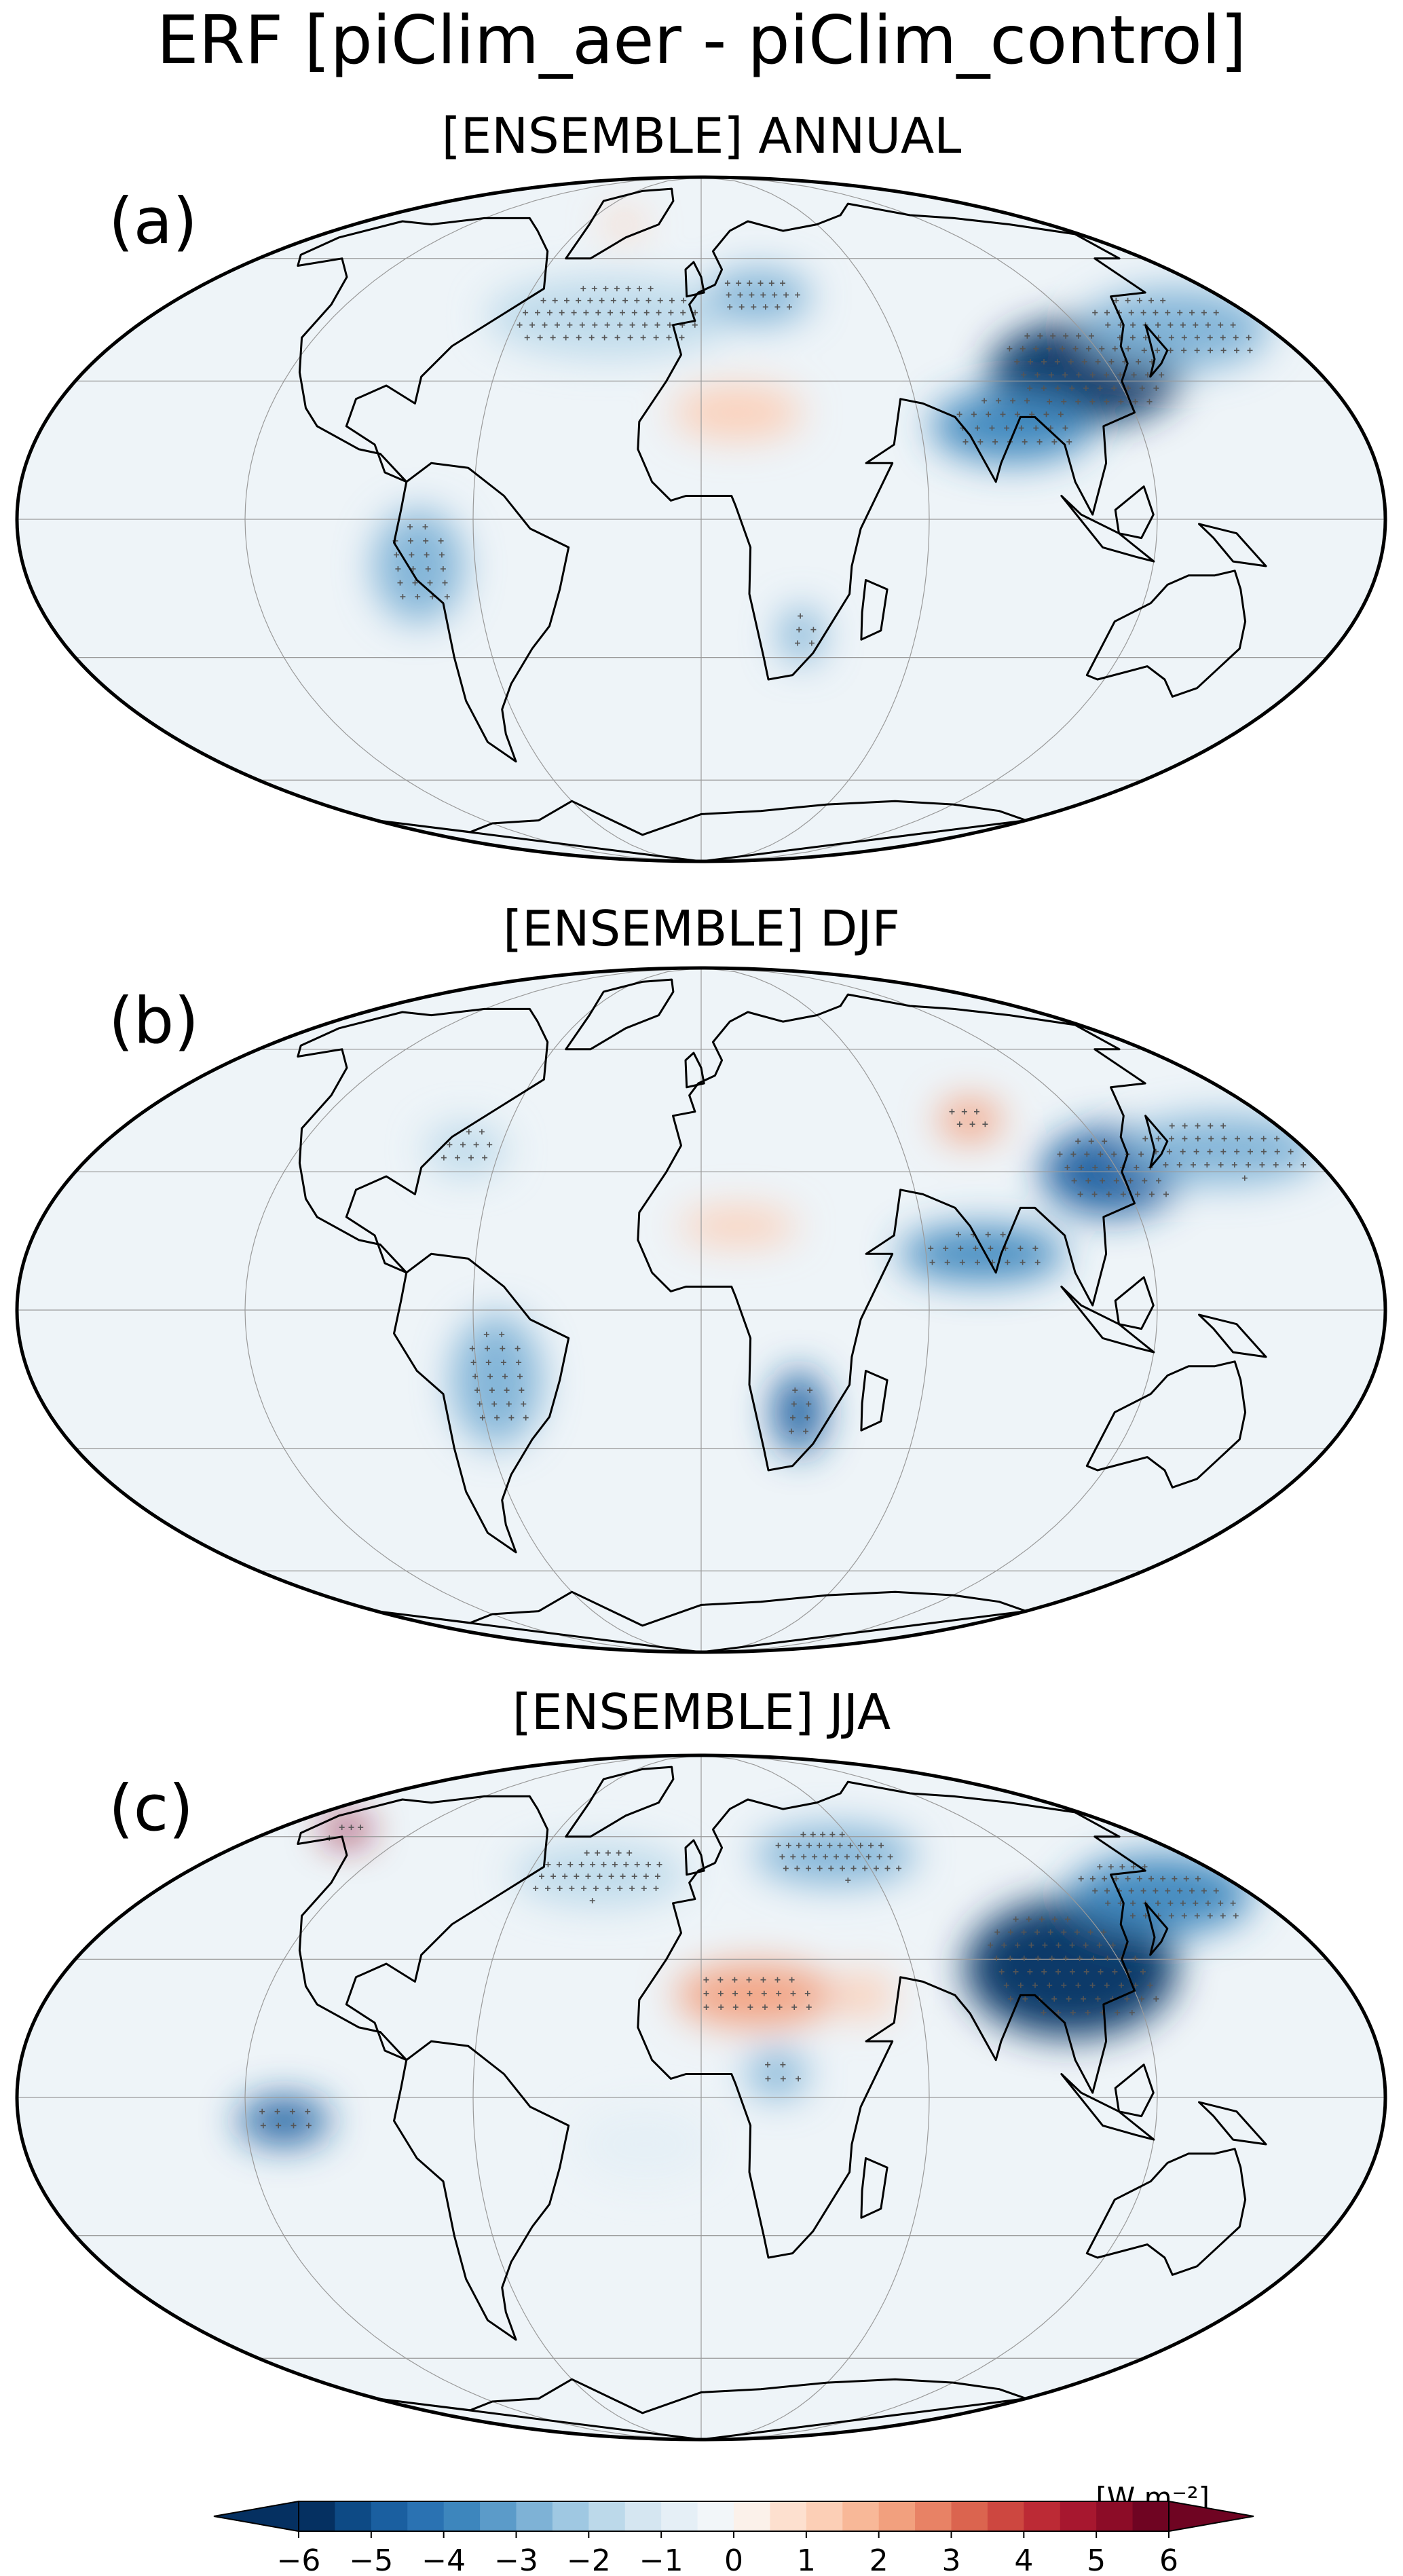  Describe the element at coordinates (589, 2560) in the screenshot. I see `colorbar-tick-label: −2` at that location.